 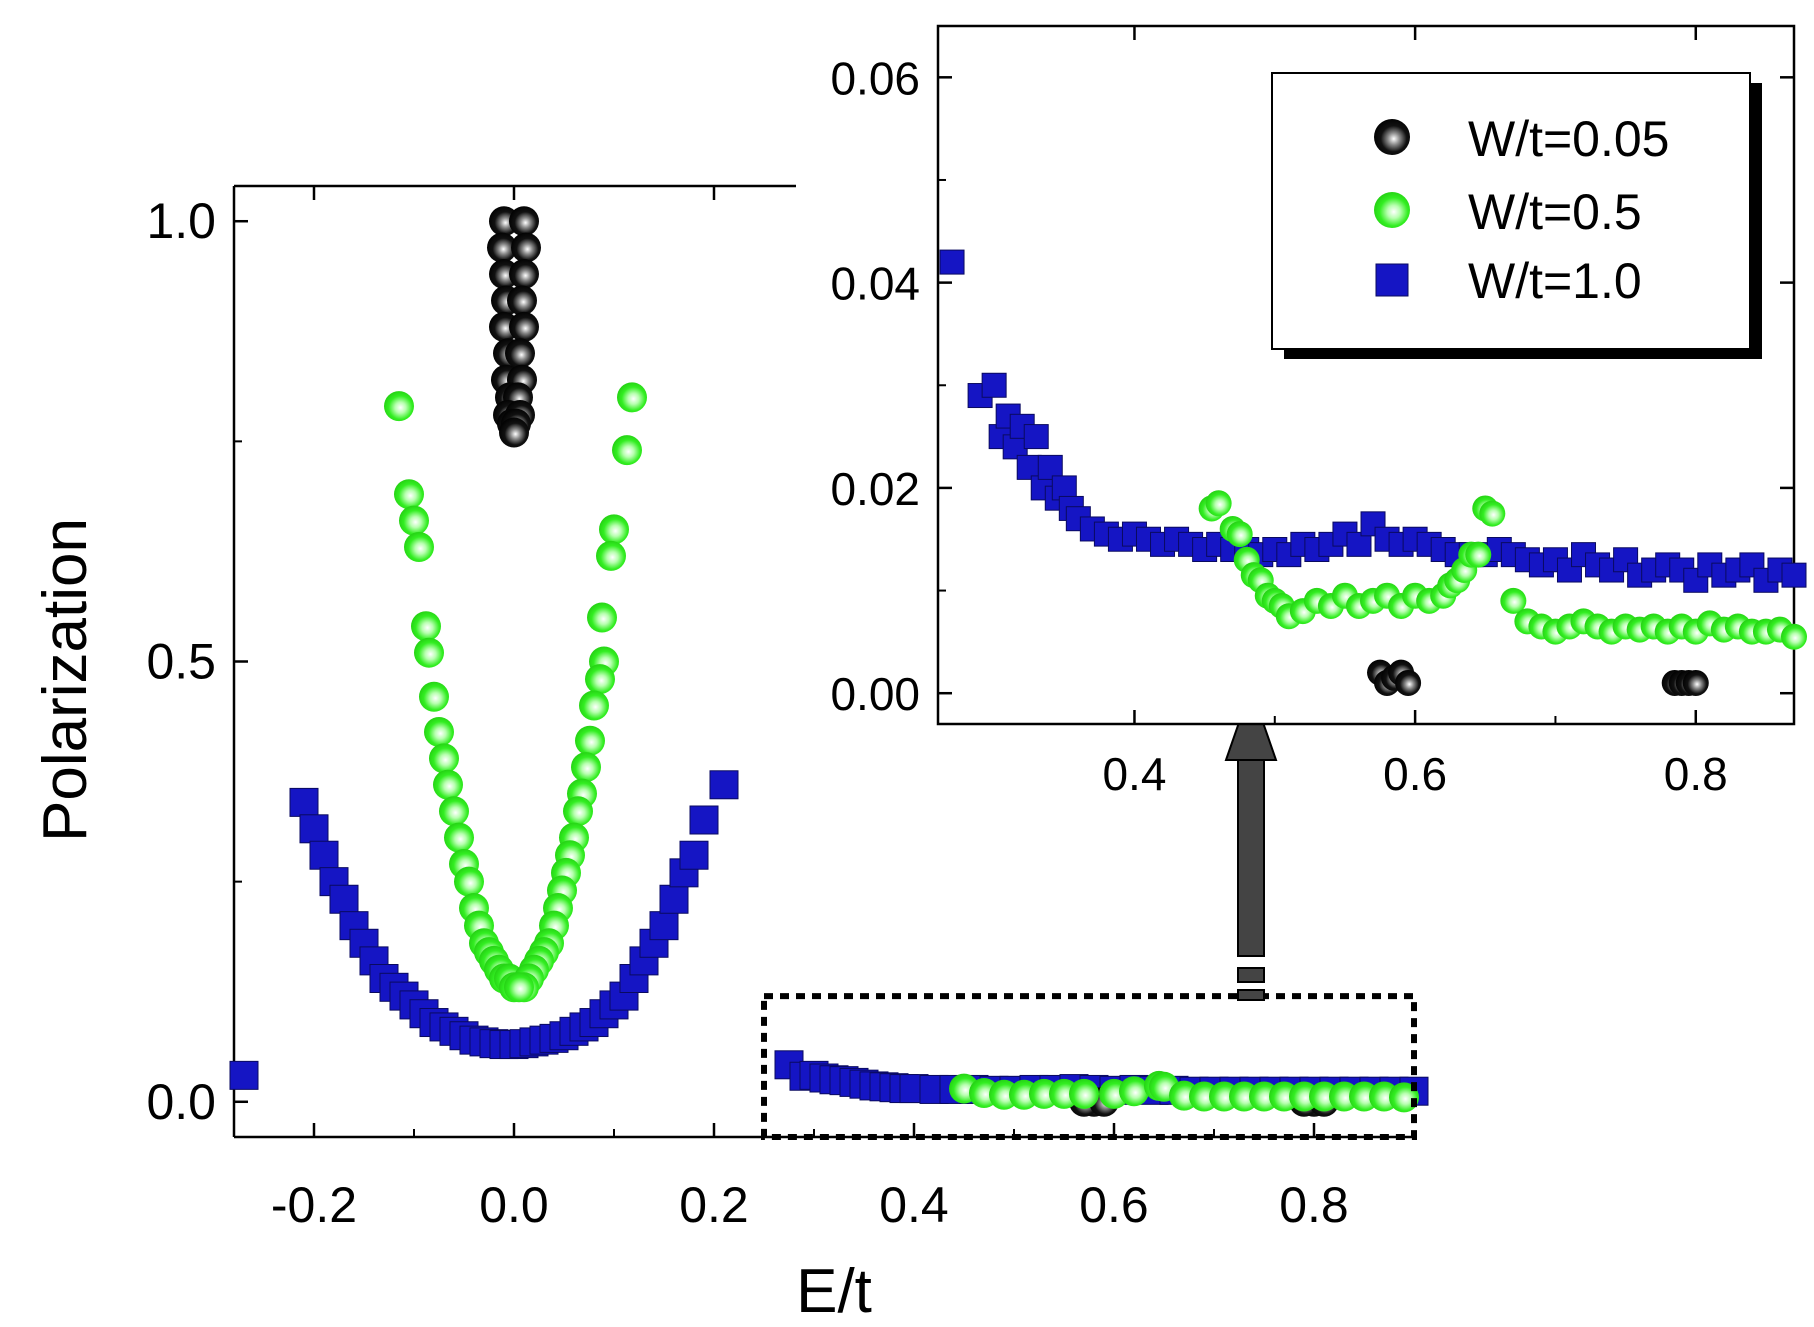 I want to click on inset-ytick-label-1: 0.02, so click(x=875, y=489).